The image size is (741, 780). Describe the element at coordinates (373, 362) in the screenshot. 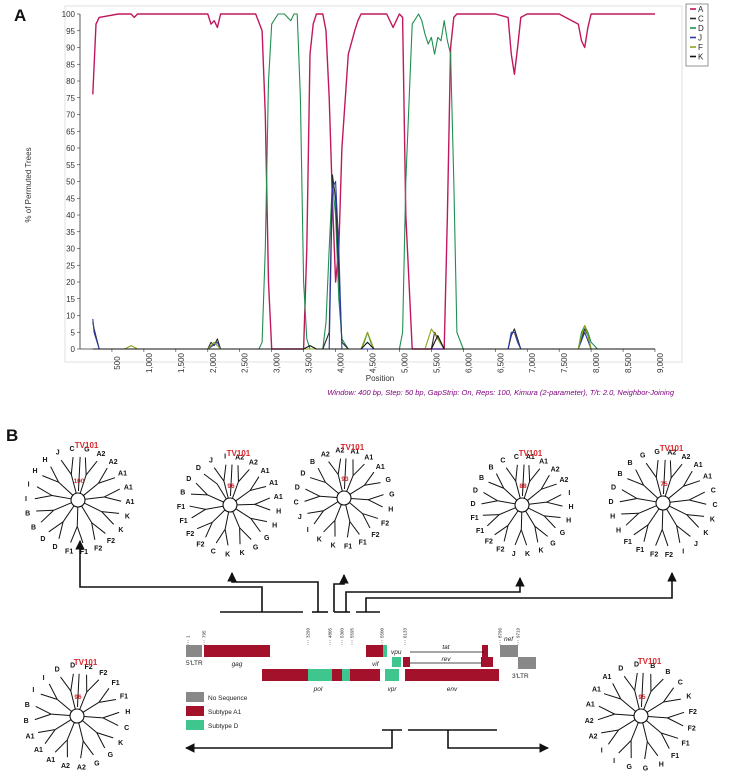

I see `x-tick-label: 4,500` at that location.